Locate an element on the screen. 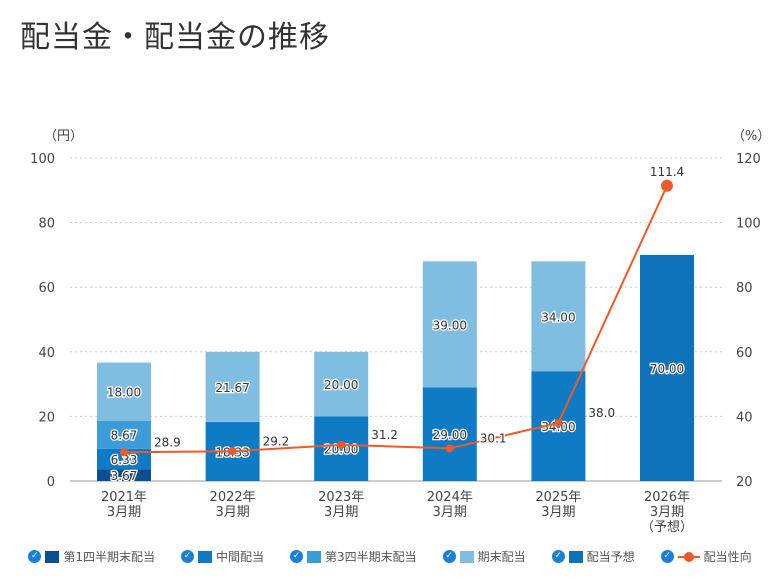 This screenshot has width=780, height=577. right-tick-label: 20 is located at coordinates (744, 482).